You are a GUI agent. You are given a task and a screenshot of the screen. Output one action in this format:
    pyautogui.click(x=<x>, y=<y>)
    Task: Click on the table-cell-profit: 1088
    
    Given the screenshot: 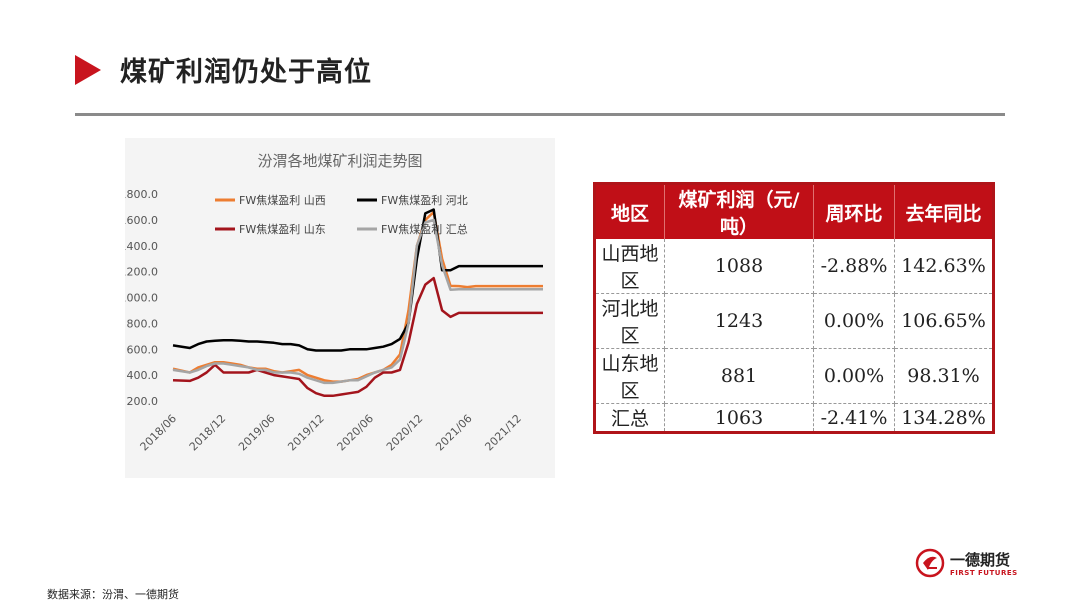 What is the action you would take?
    pyautogui.click(x=739, y=266)
    